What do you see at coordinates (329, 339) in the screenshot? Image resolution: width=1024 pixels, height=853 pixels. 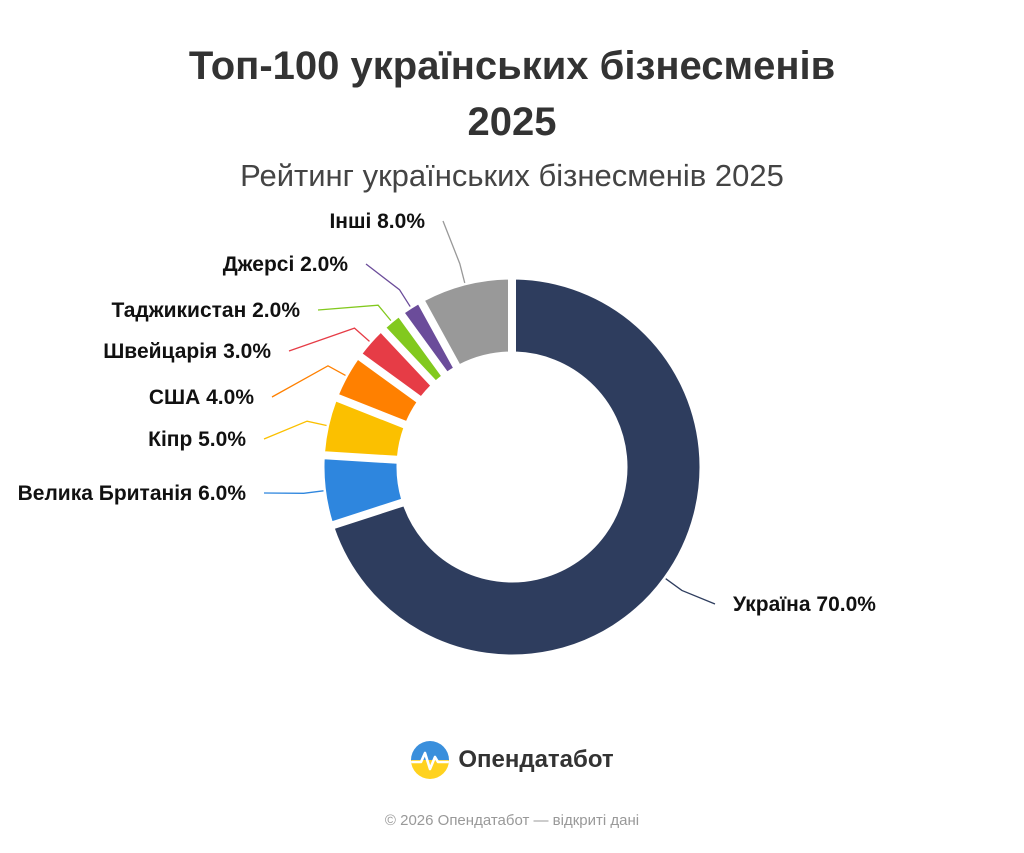 I see `connector-швейцарія` at bounding box center [329, 339].